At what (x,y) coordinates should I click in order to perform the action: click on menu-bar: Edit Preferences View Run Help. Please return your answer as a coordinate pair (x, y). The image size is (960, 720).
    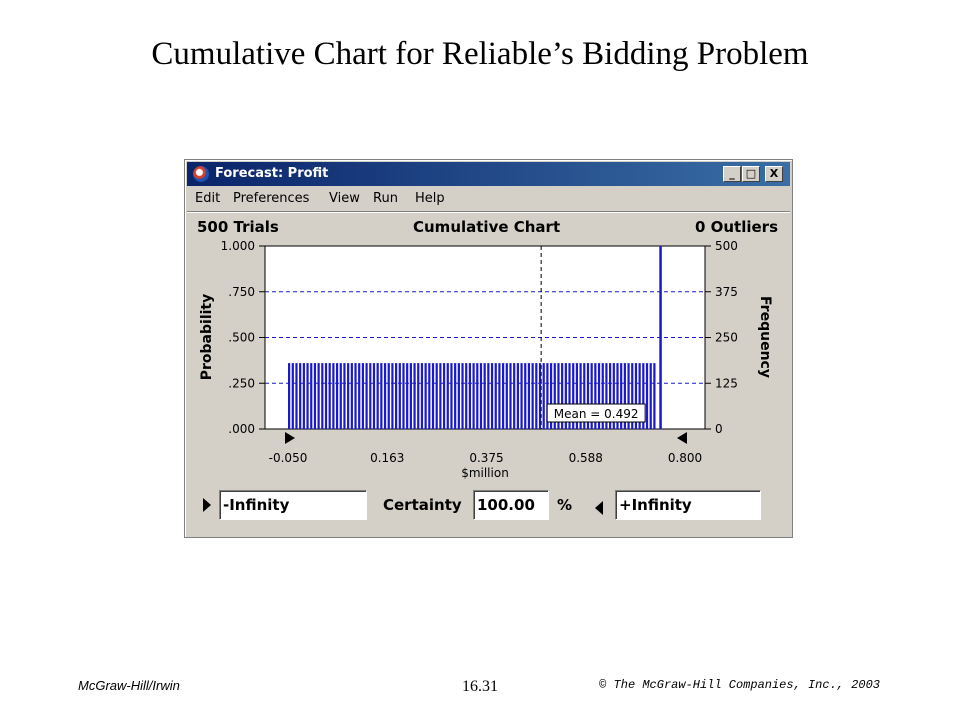
    Looking at the image, I should click on (488, 199).